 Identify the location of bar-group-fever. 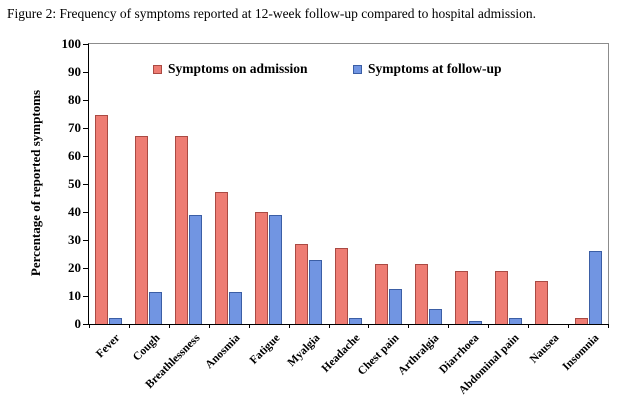
(109, 184).